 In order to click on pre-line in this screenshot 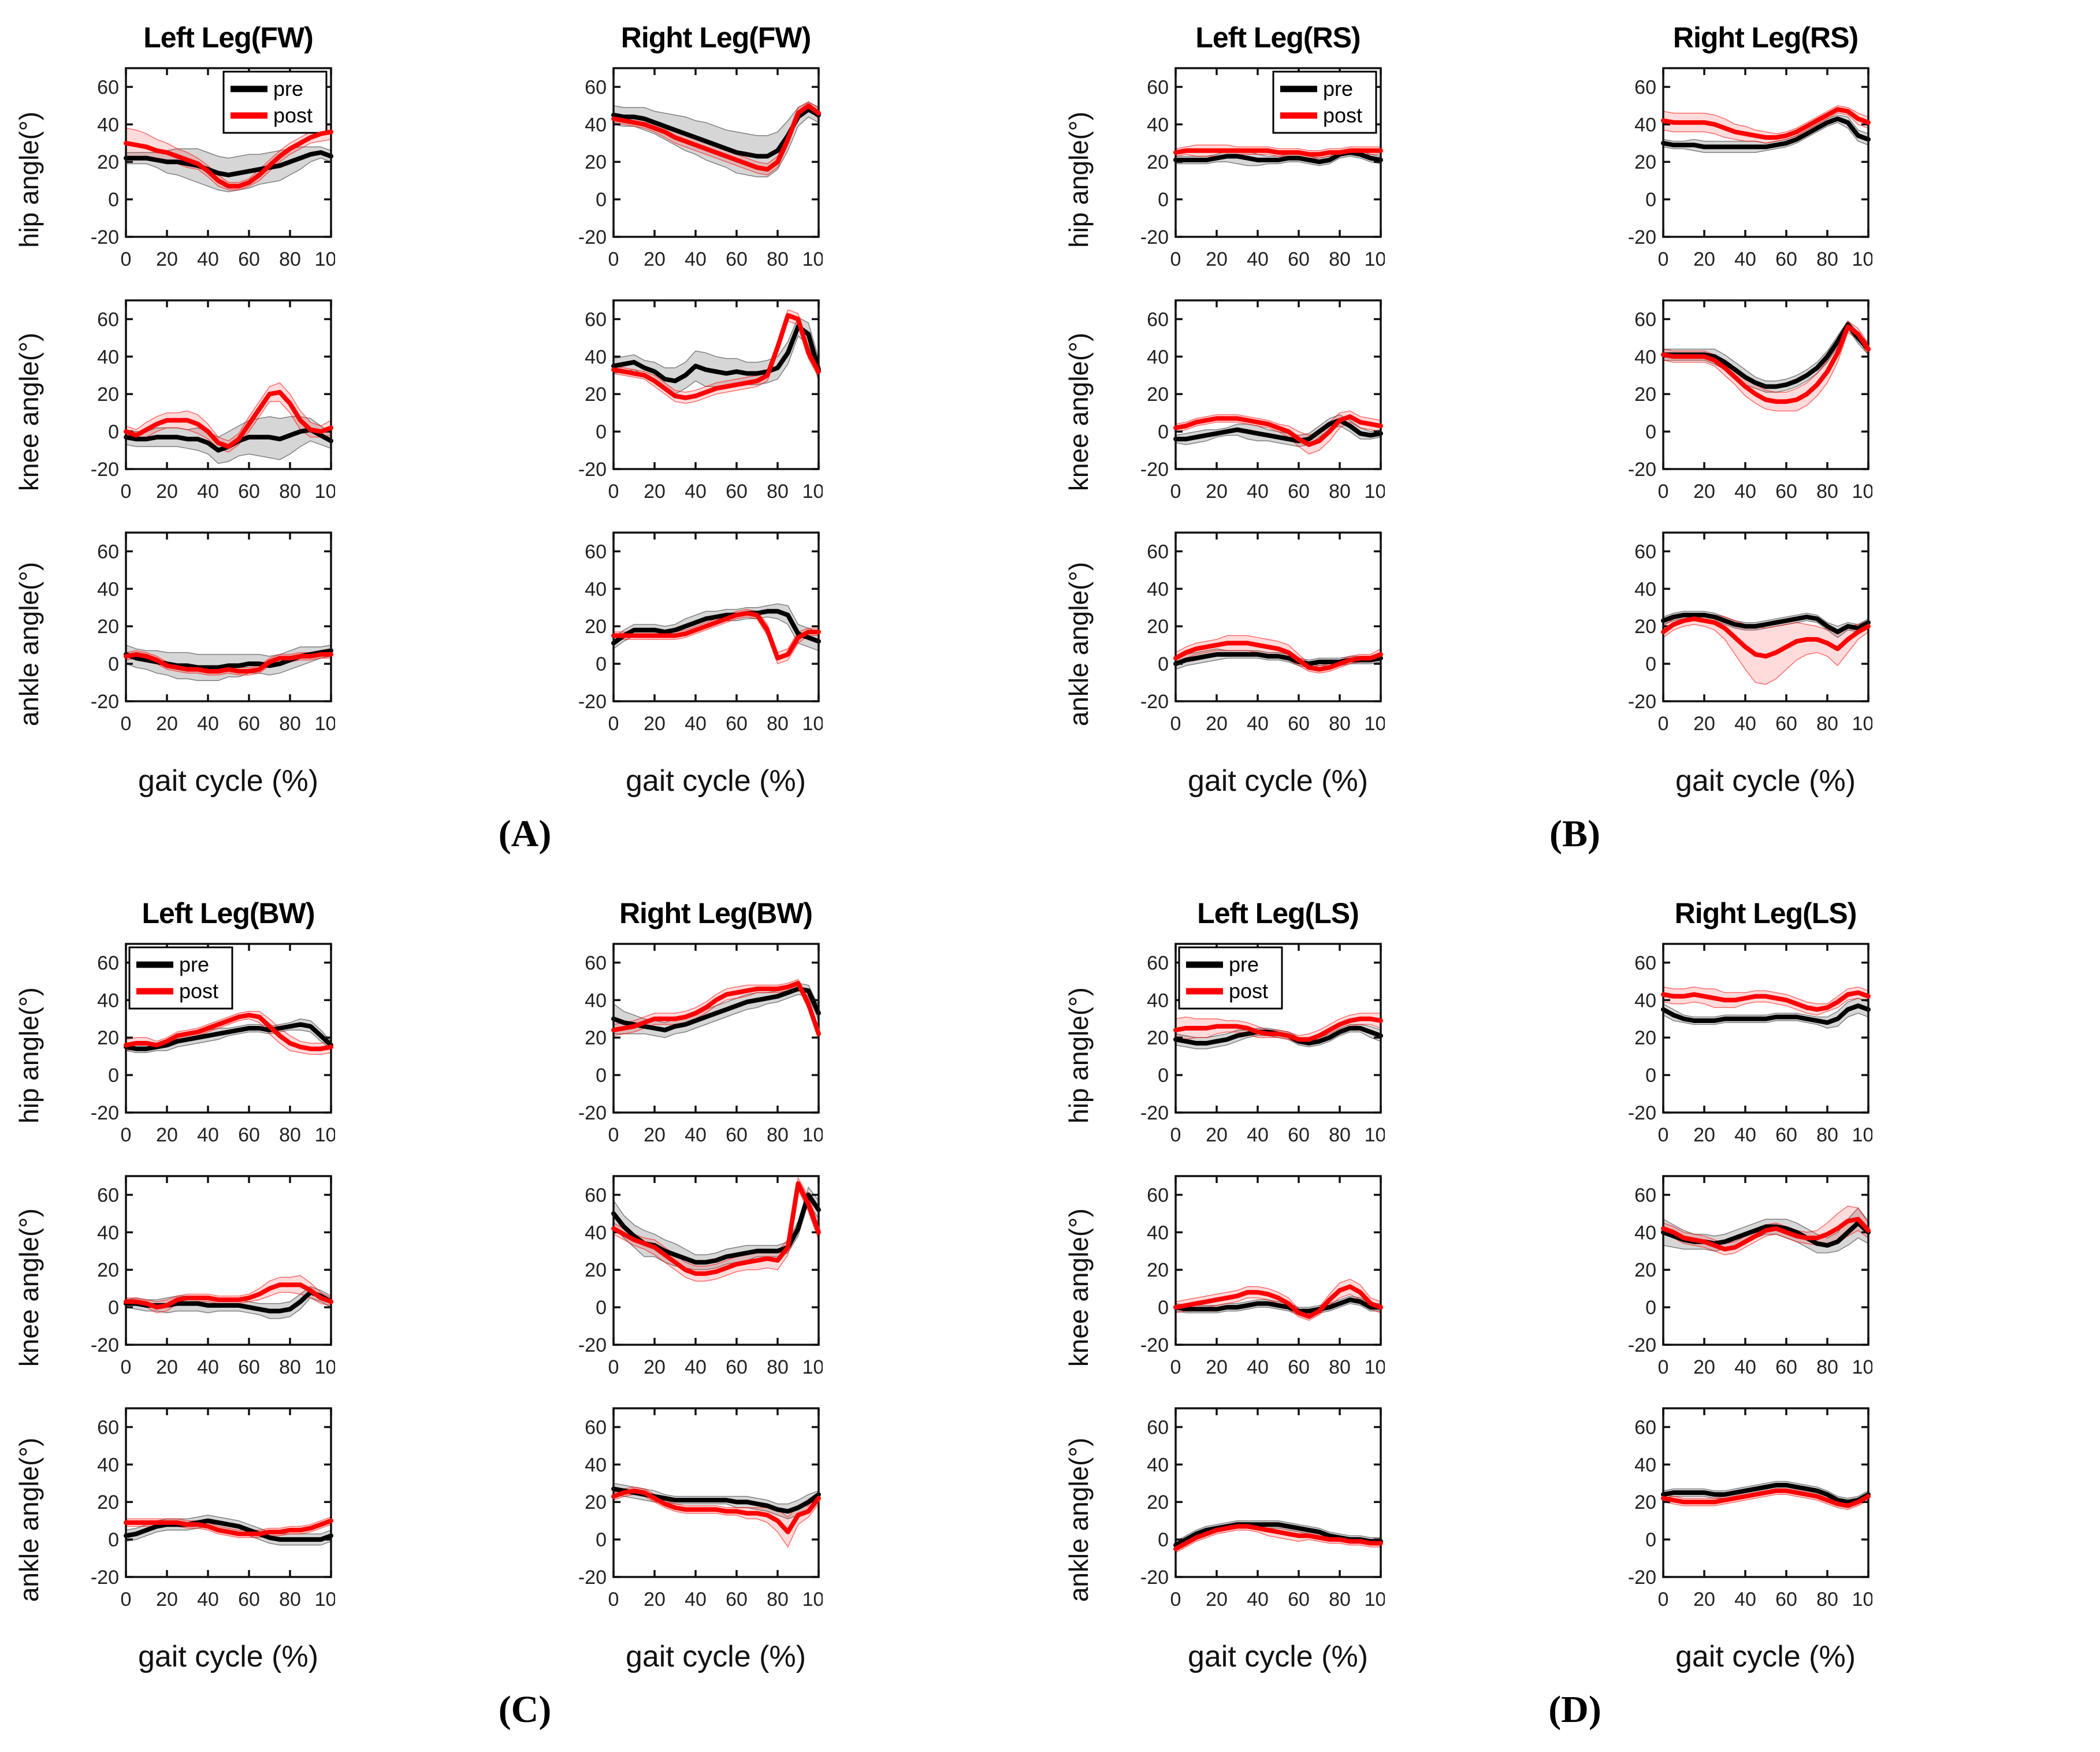, I will do `click(716, 1009)`.